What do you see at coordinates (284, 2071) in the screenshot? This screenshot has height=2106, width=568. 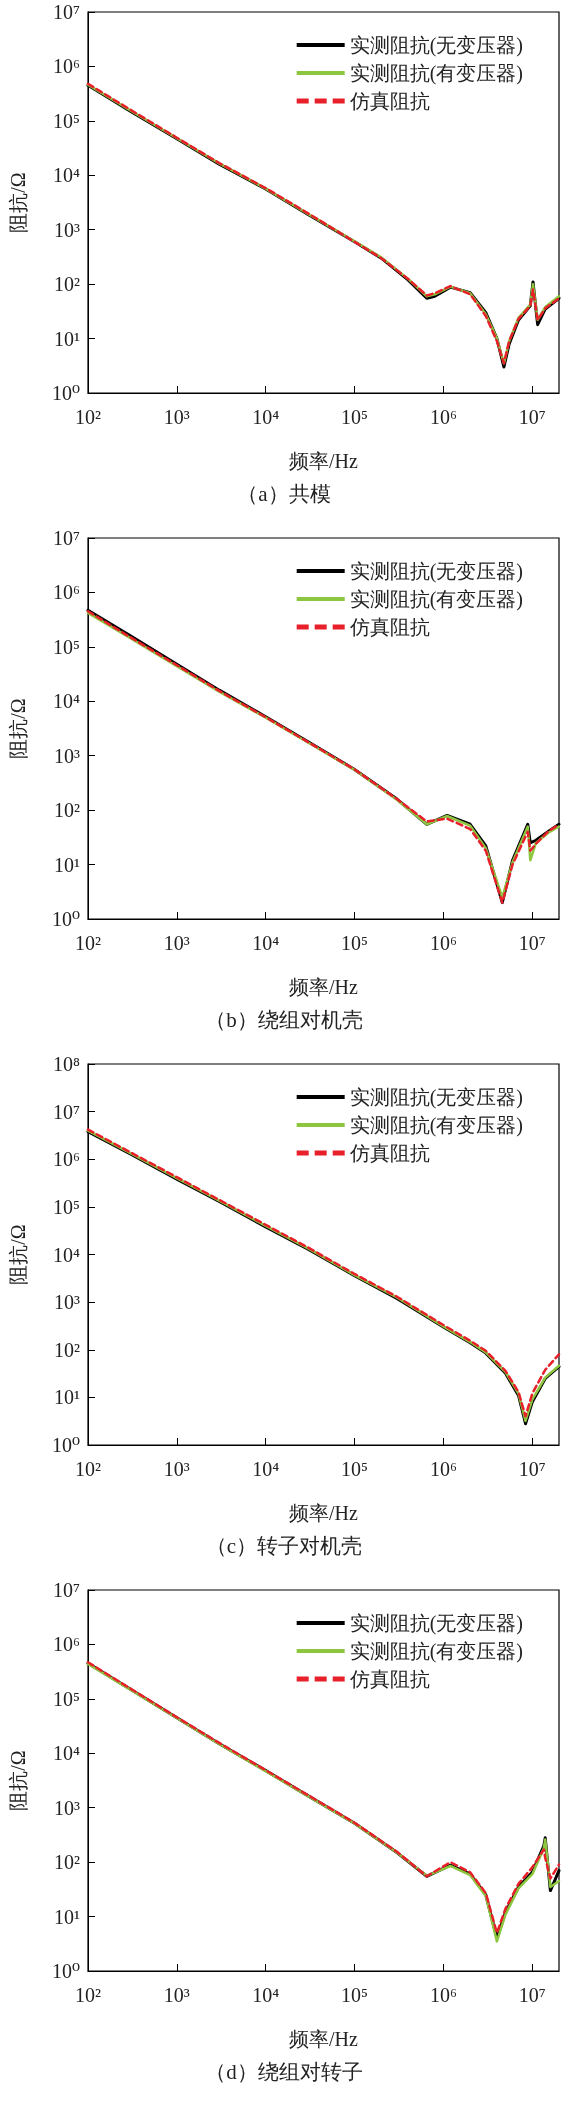 I see `text: （d）绕组对转子` at bounding box center [284, 2071].